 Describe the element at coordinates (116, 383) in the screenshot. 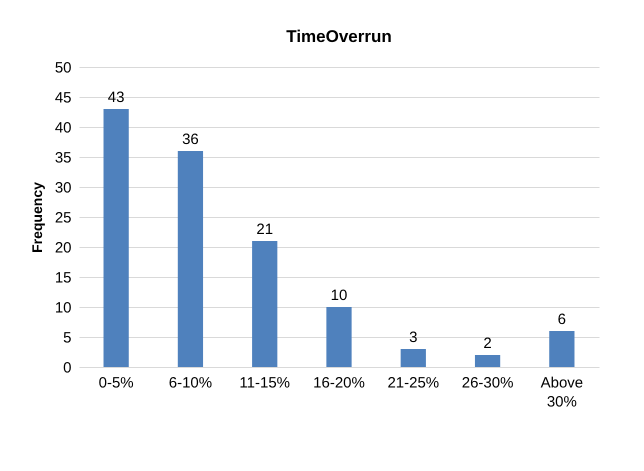

I see `x-tick-label: 0-5%` at that location.